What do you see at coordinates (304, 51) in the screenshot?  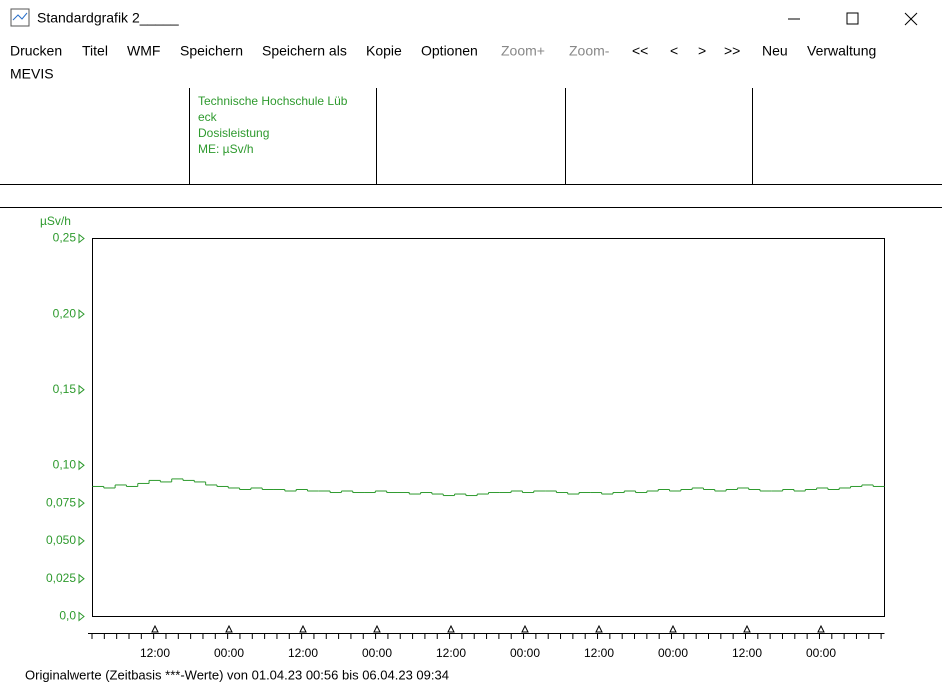 I see `menu-item: Speichern als` at bounding box center [304, 51].